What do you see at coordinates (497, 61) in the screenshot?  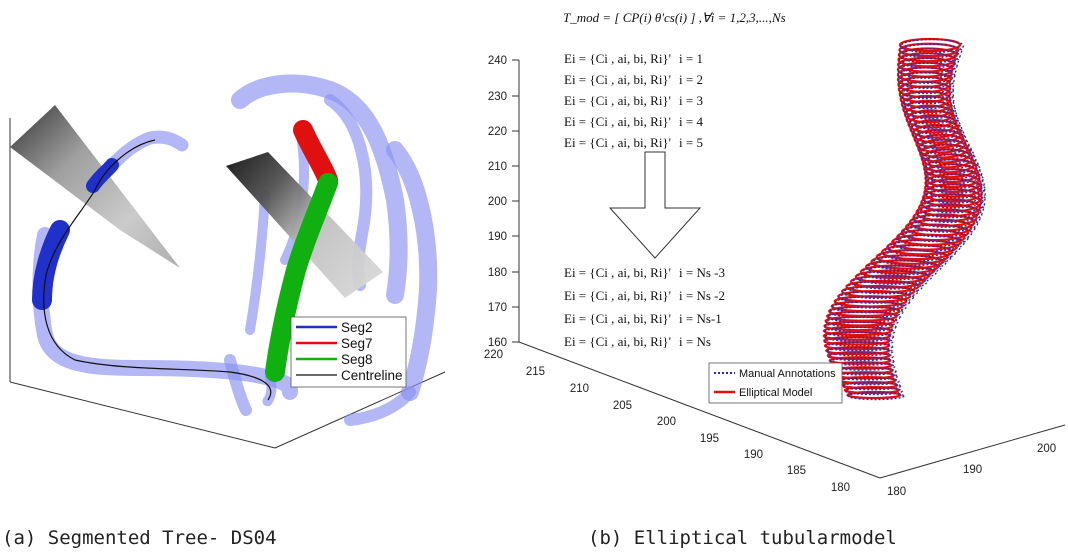 I see `svg-text: 240` at bounding box center [497, 61].